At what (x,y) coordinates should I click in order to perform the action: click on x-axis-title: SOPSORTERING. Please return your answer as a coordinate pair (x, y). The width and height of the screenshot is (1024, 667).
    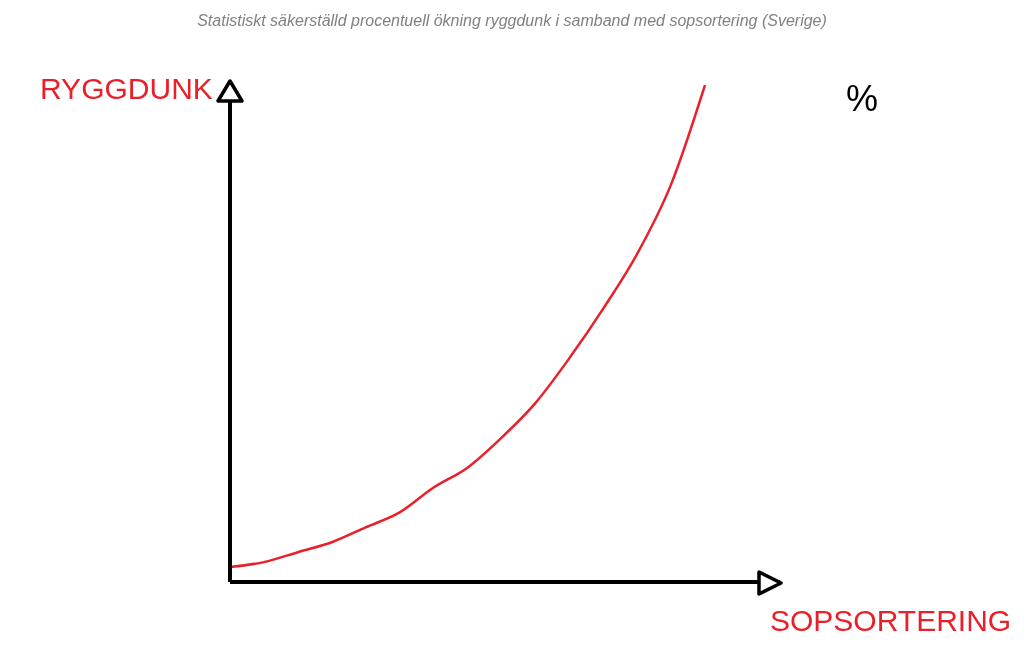
    Looking at the image, I should click on (891, 621).